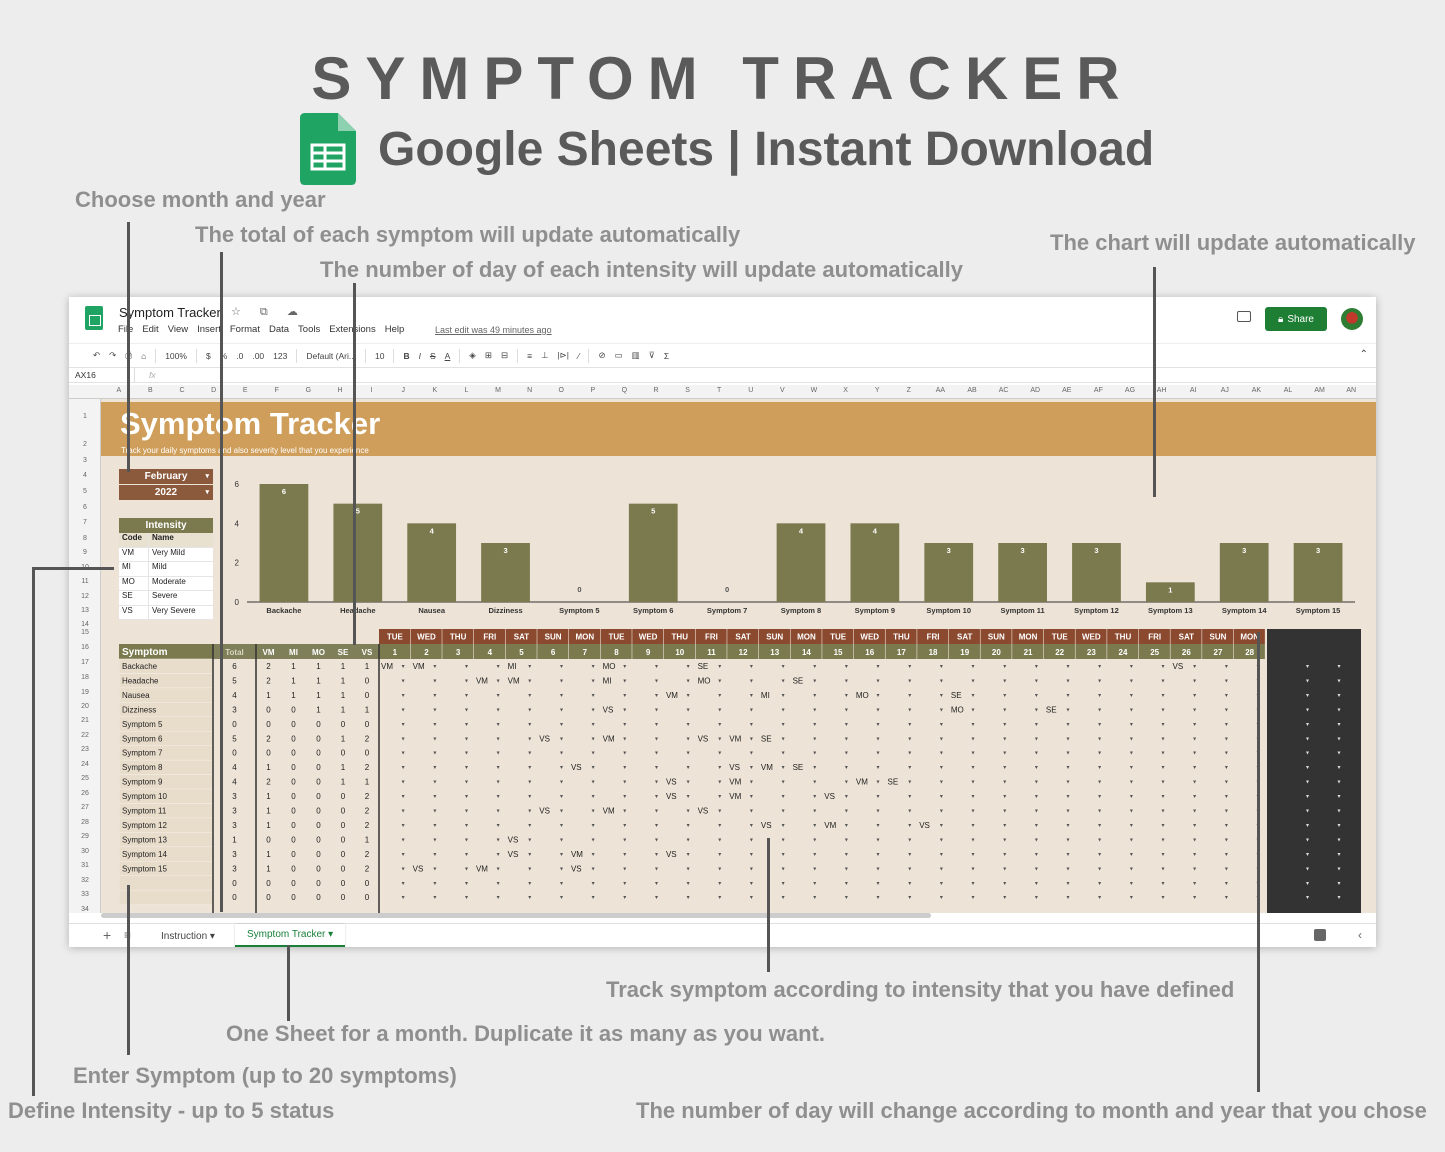 The image size is (1445, 1152). I want to click on column-header: N, so click(530, 390).